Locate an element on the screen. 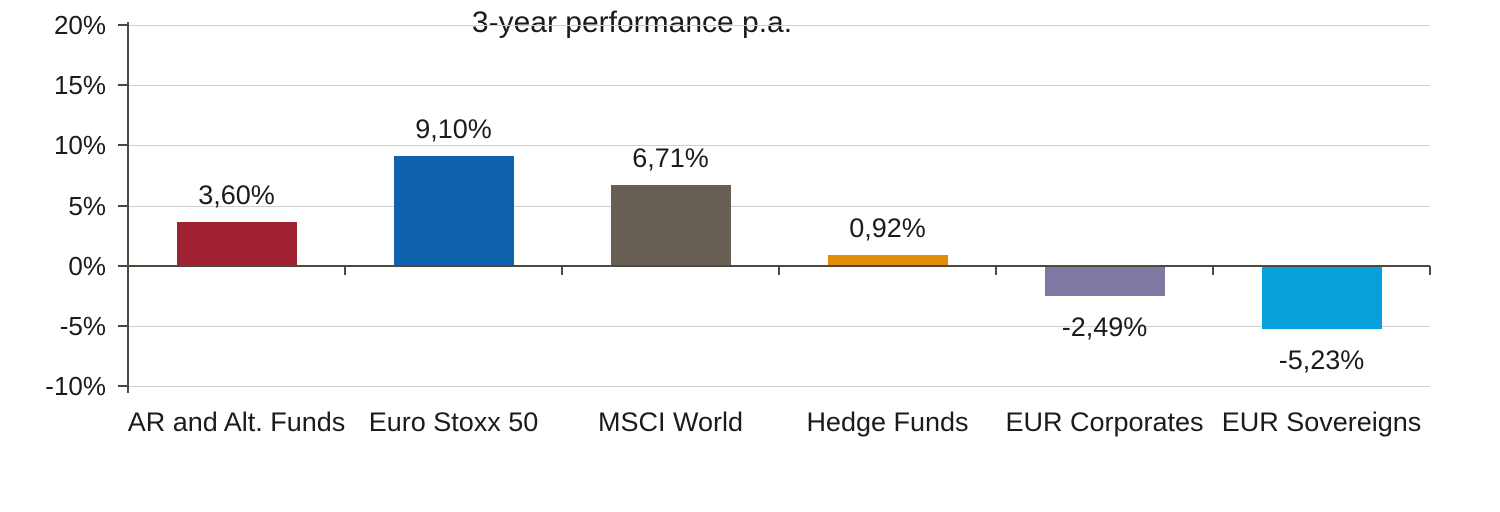 This screenshot has height=512, width=1500. bar-value-label: -2,49% is located at coordinates (1104, 326).